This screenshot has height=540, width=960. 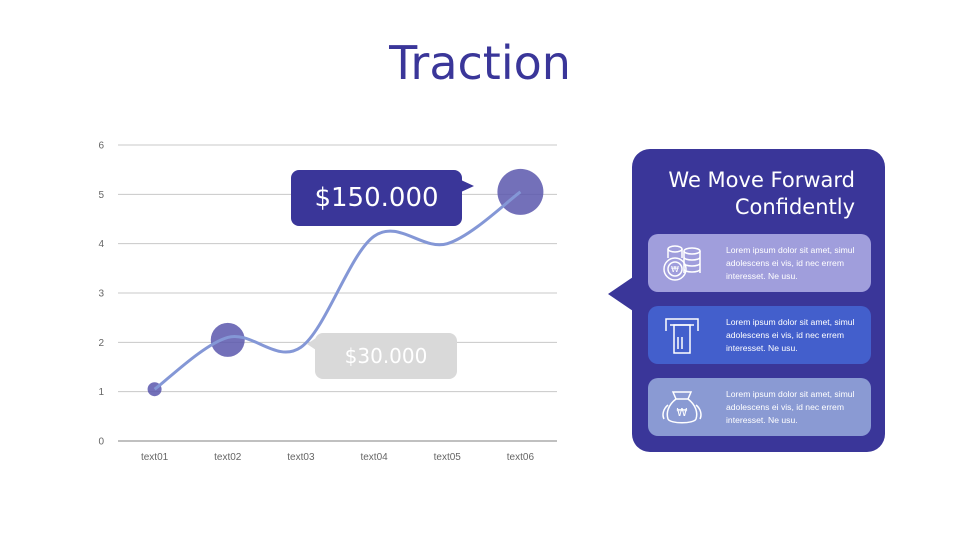 What do you see at coordinates (682, 336) in the screenshot?
I see `atm-icon` at bounding box center [682, 336].